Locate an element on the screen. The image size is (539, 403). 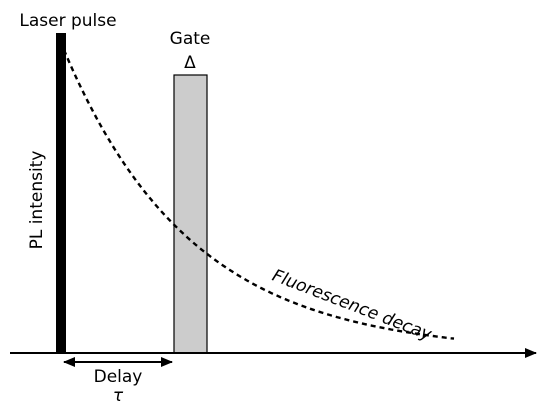
delay-label: Delay is located at coordinates (118, 377).